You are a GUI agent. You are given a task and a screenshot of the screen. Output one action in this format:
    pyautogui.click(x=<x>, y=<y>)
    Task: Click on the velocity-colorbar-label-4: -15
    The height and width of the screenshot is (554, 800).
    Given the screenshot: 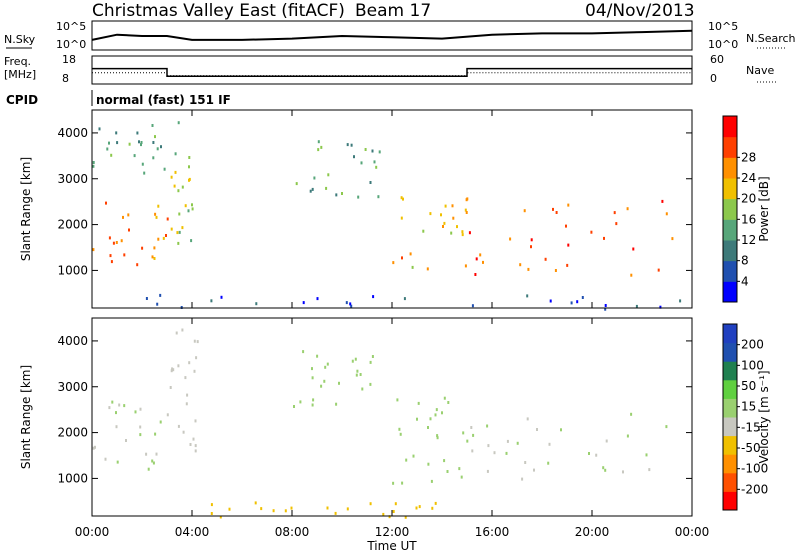 What is the action you would take?
    pyautogui.click(x=751, y=427)
    